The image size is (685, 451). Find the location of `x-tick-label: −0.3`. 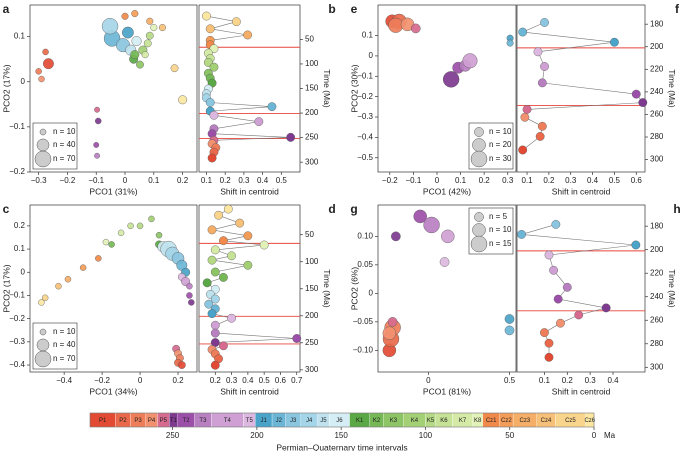

x-tick-label: −0.3 is located at coordinates (39, 180).